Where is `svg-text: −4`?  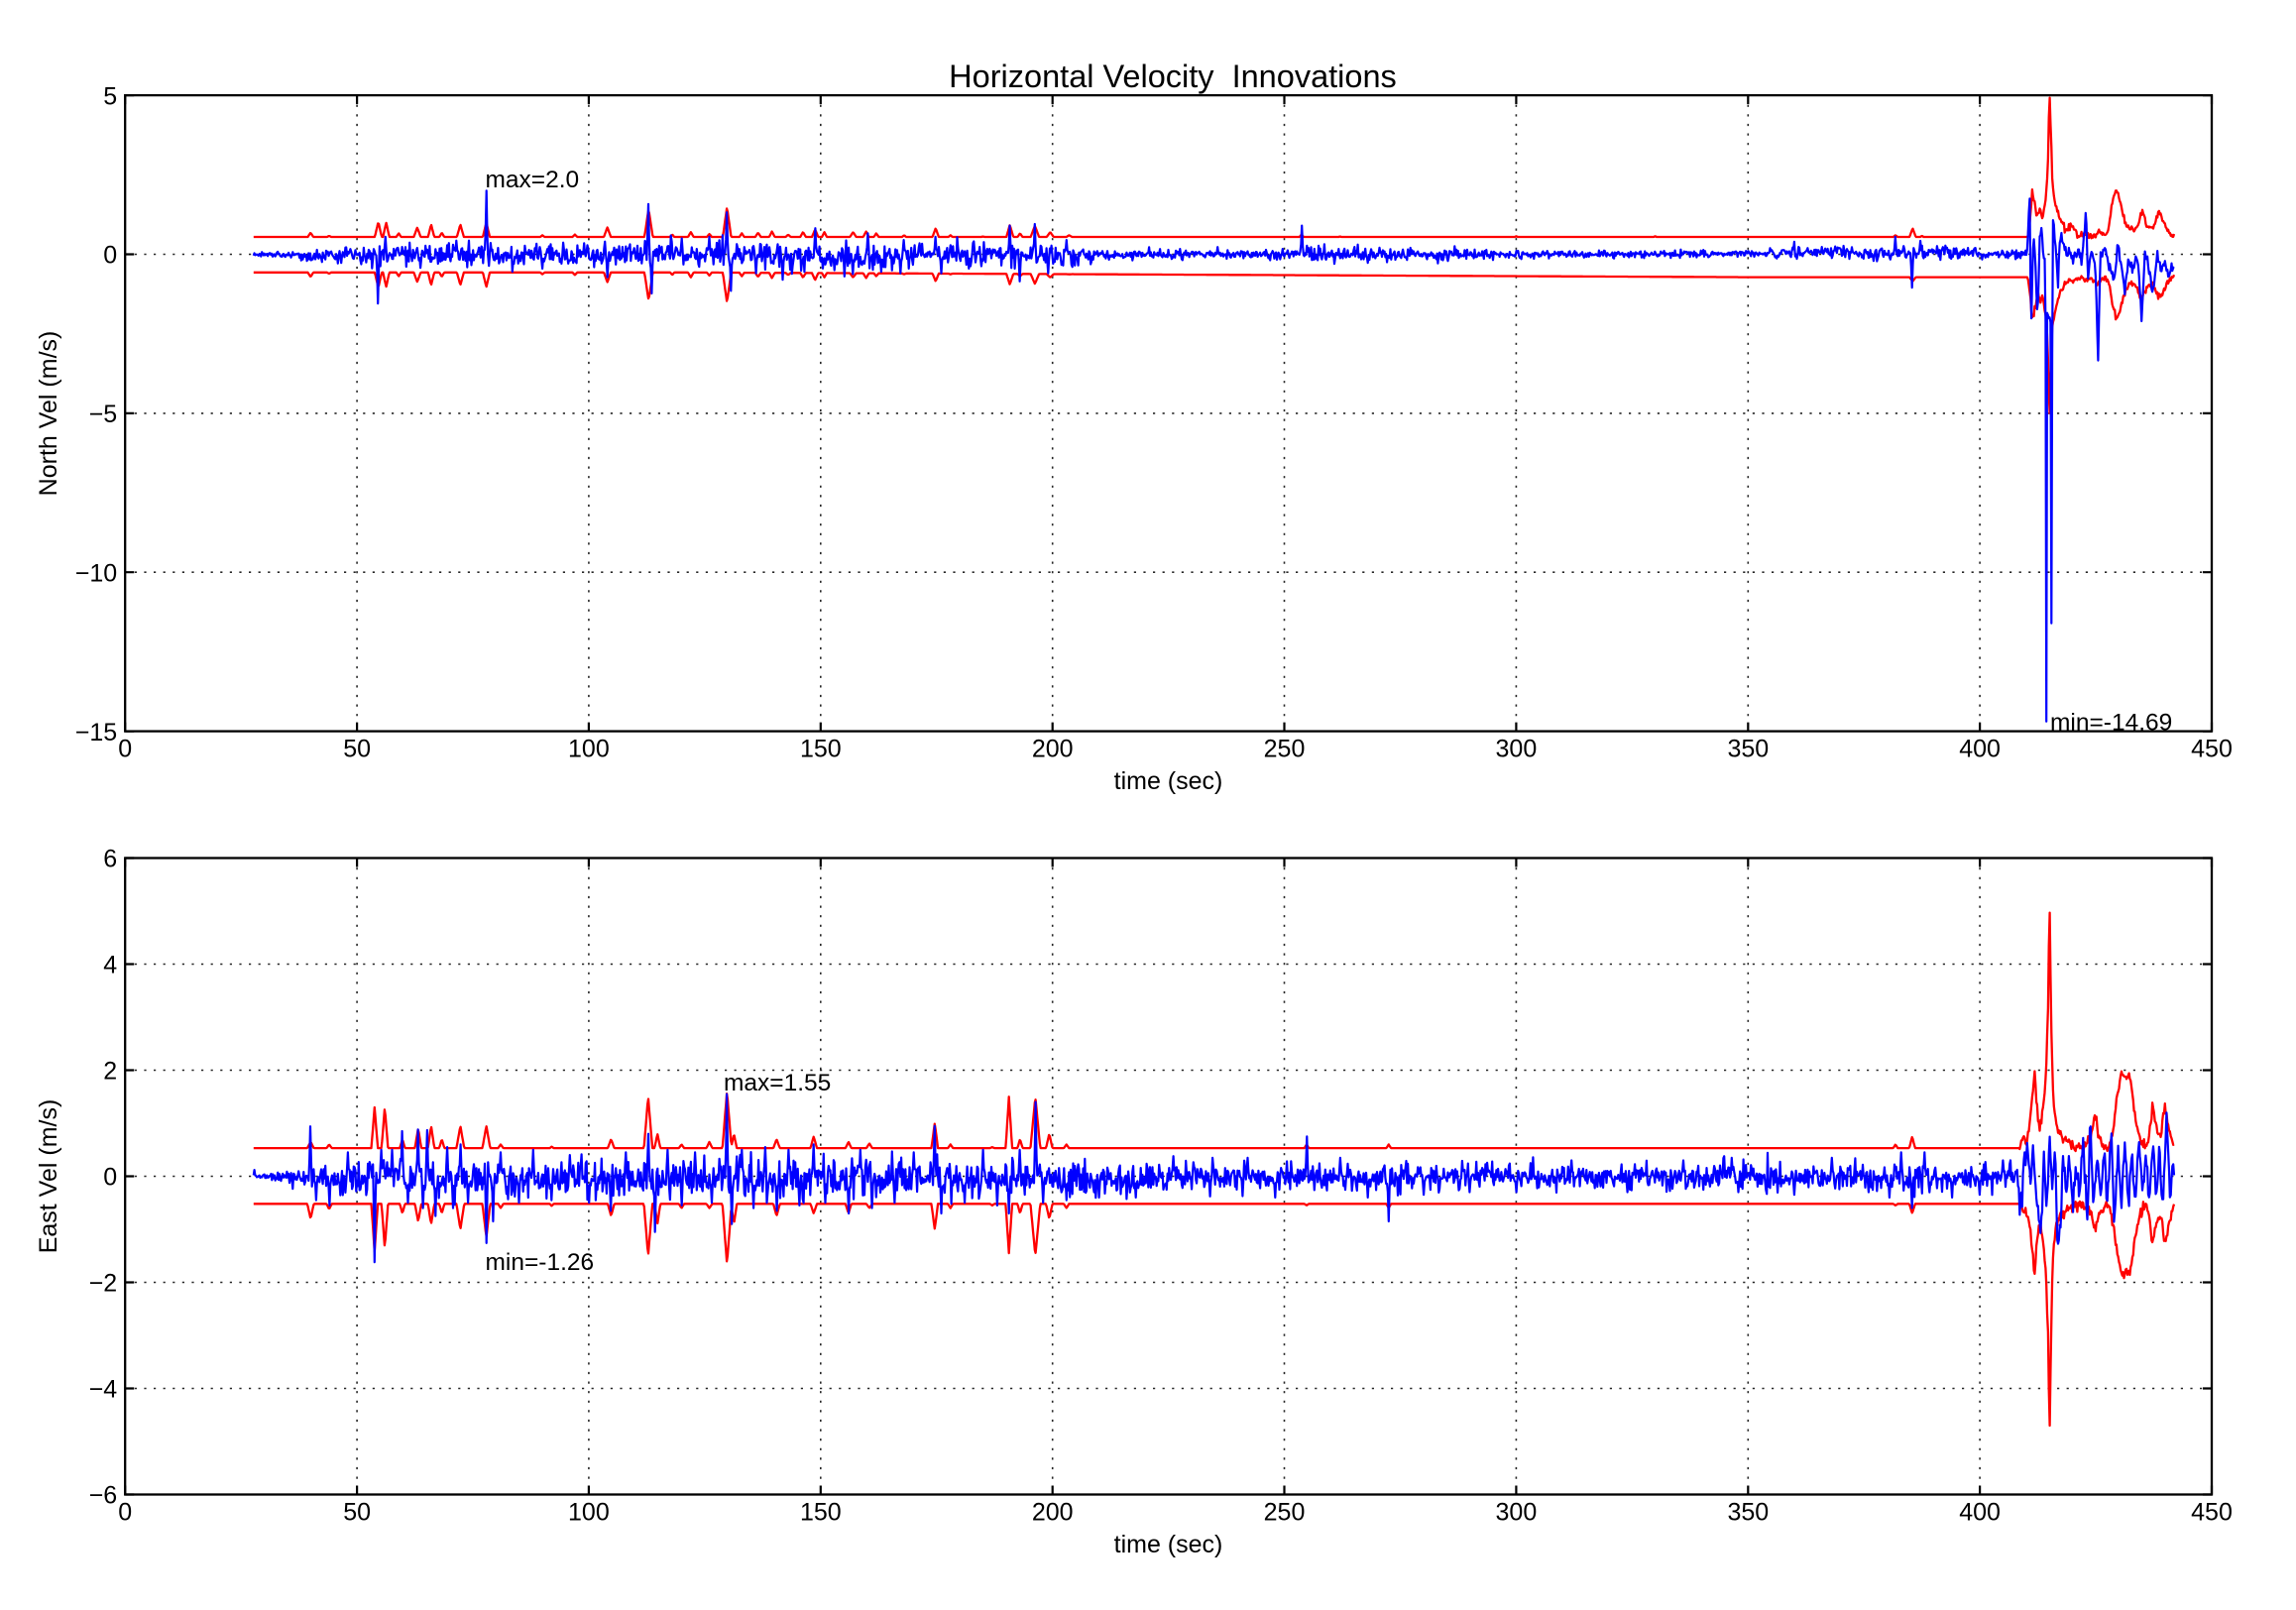 svg-text: −4 is located at coordinates (103, 1390).